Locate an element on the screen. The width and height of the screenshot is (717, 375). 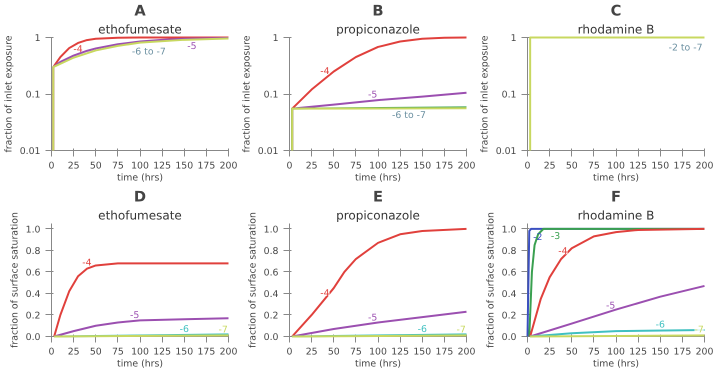
chart-title: E is located at coordinates (378, 197).